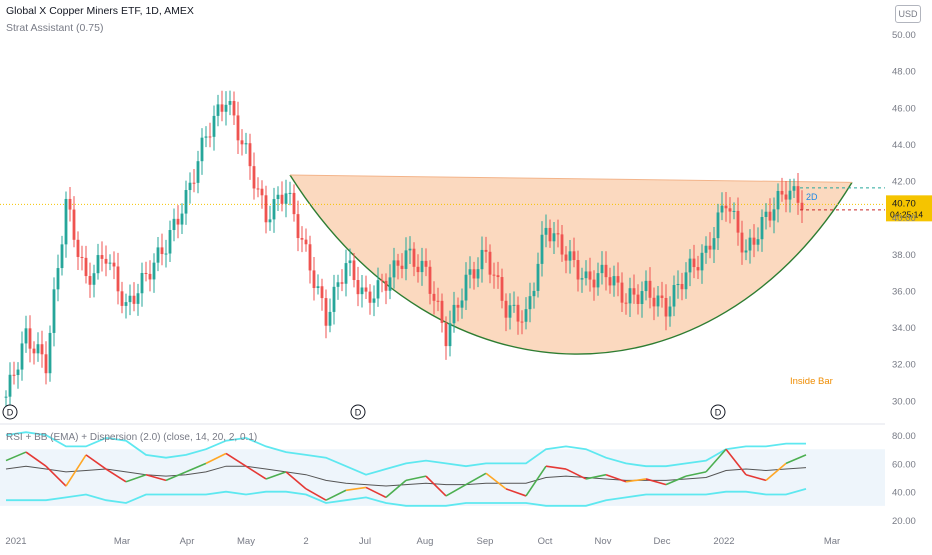  I want to click on price-tick-label: 38.00, so click(904, 255).